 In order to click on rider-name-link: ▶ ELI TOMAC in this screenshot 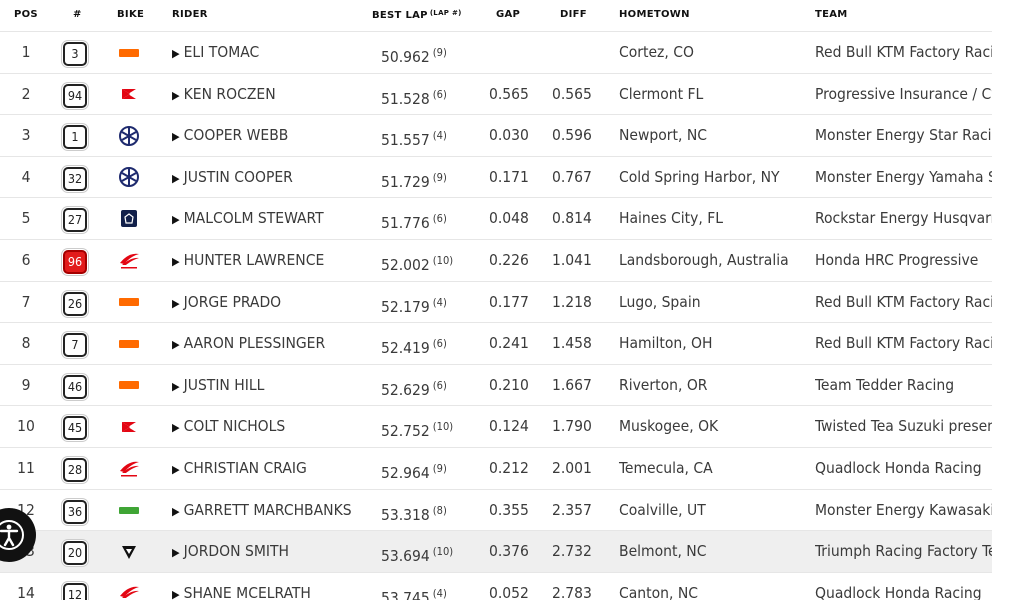, I will do `click(215, 52)`.